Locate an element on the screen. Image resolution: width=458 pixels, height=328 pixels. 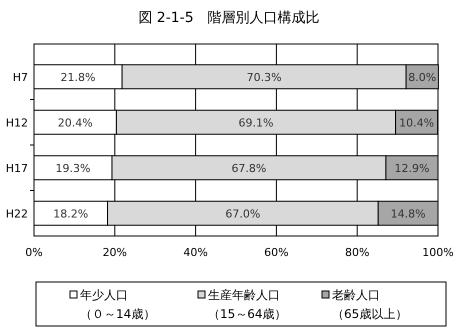
y-tick-label: H12 is located at coordinates (17, 123).